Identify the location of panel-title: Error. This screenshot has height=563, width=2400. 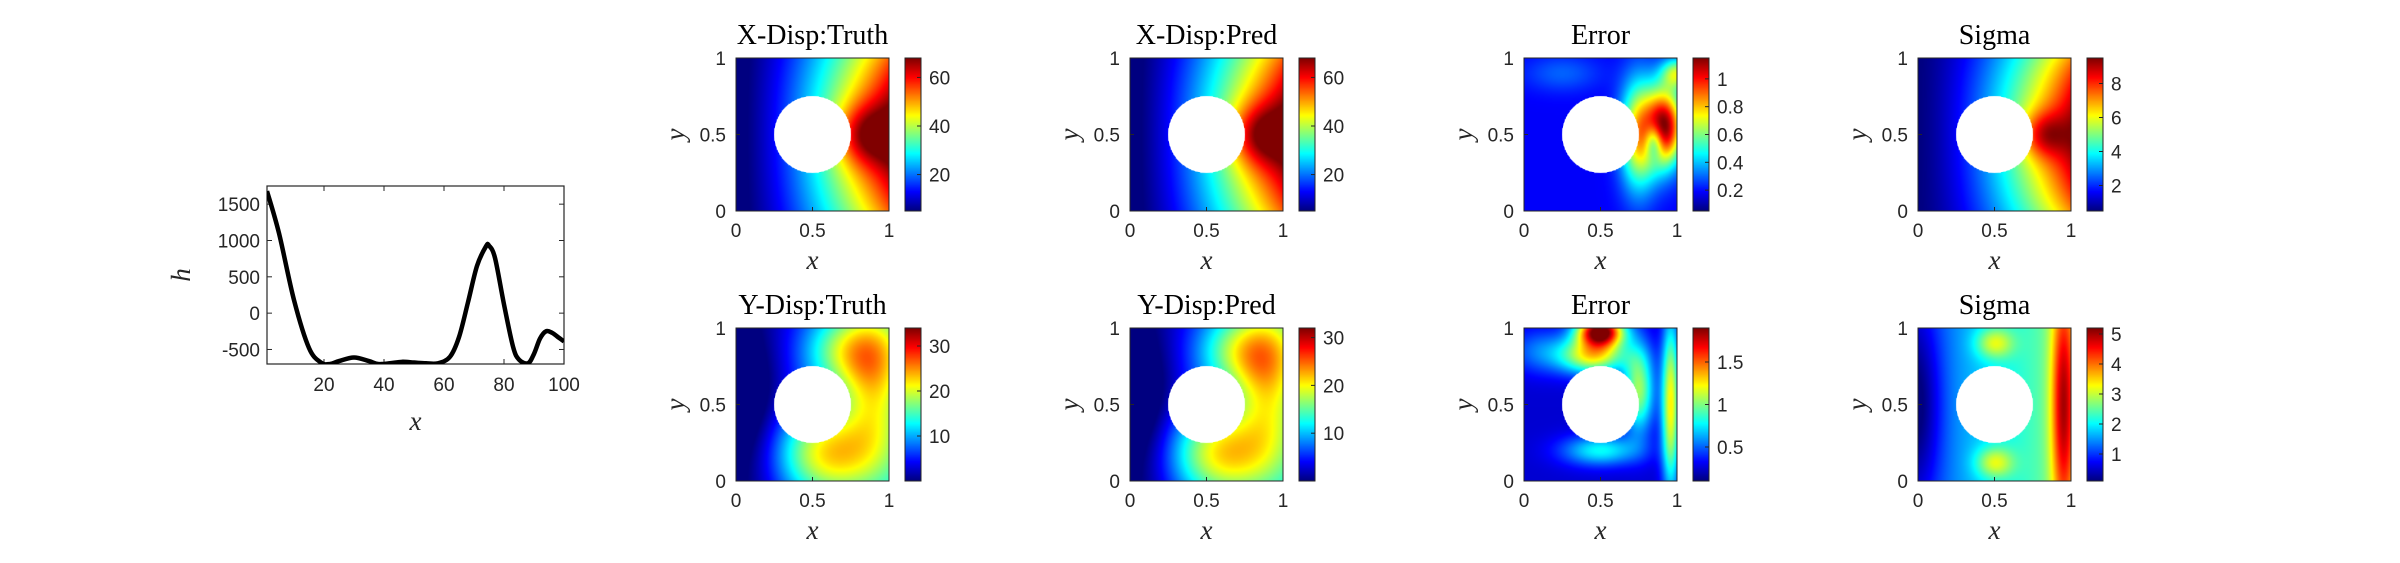
(1601, 35).